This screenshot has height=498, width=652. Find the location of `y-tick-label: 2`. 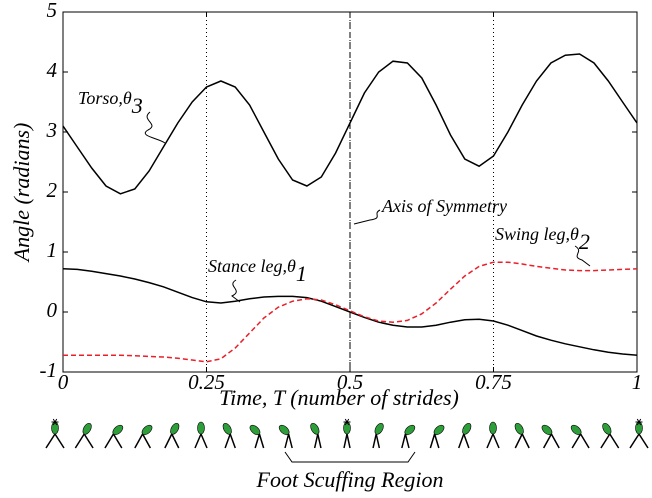

y-tick-label: 2 is located at coordinates (52, 190).